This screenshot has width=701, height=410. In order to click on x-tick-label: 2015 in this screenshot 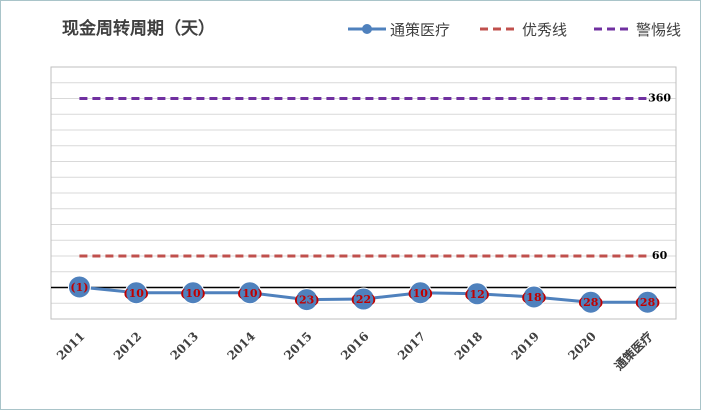, I will do `click(298, 346)`.